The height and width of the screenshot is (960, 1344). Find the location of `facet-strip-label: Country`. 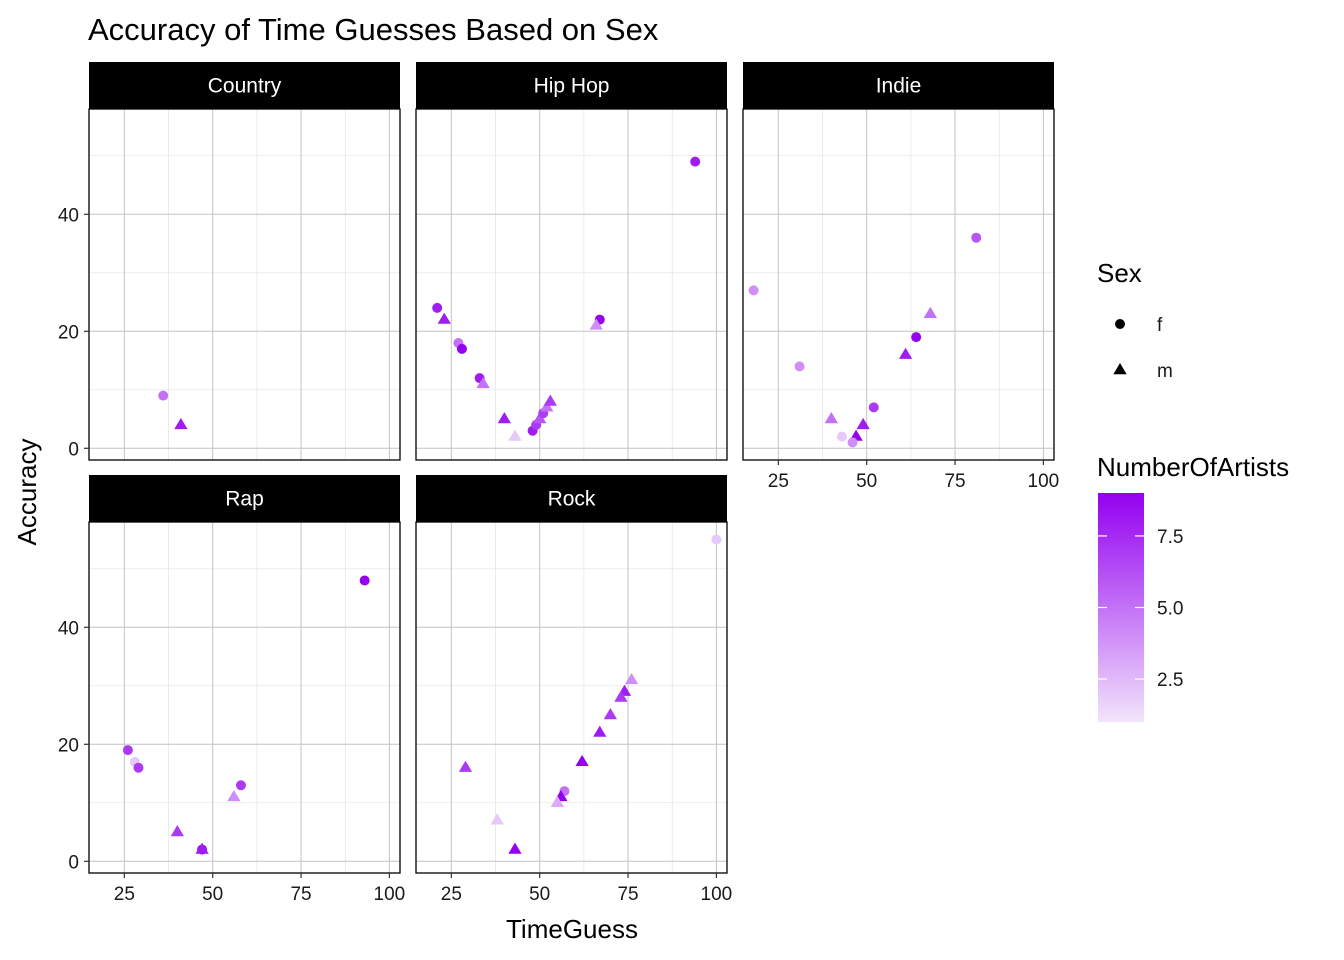

facet-strip-label: Country is located at coordinates (245, 86).